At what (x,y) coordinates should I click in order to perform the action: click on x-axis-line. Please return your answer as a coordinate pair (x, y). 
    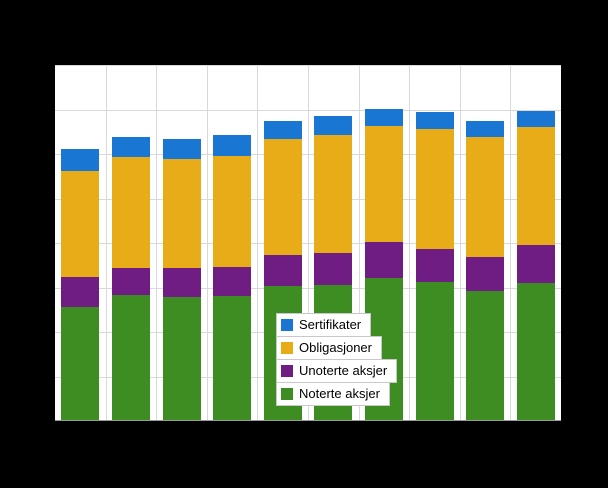
    Looking at the image, I should click on (308, 420).